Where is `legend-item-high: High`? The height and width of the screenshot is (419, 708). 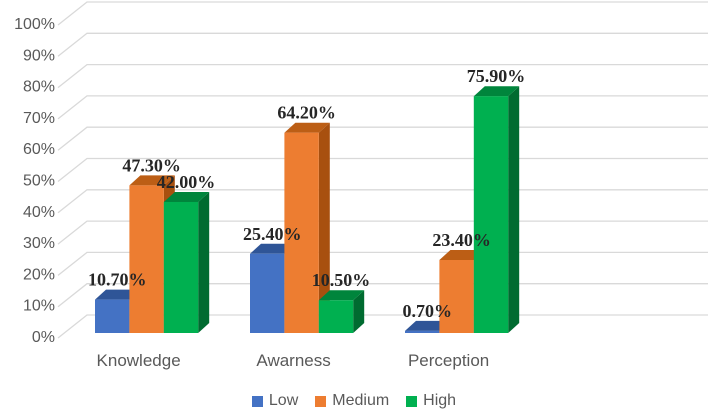
legend-item-high: High is located at coordinates (431, 401).